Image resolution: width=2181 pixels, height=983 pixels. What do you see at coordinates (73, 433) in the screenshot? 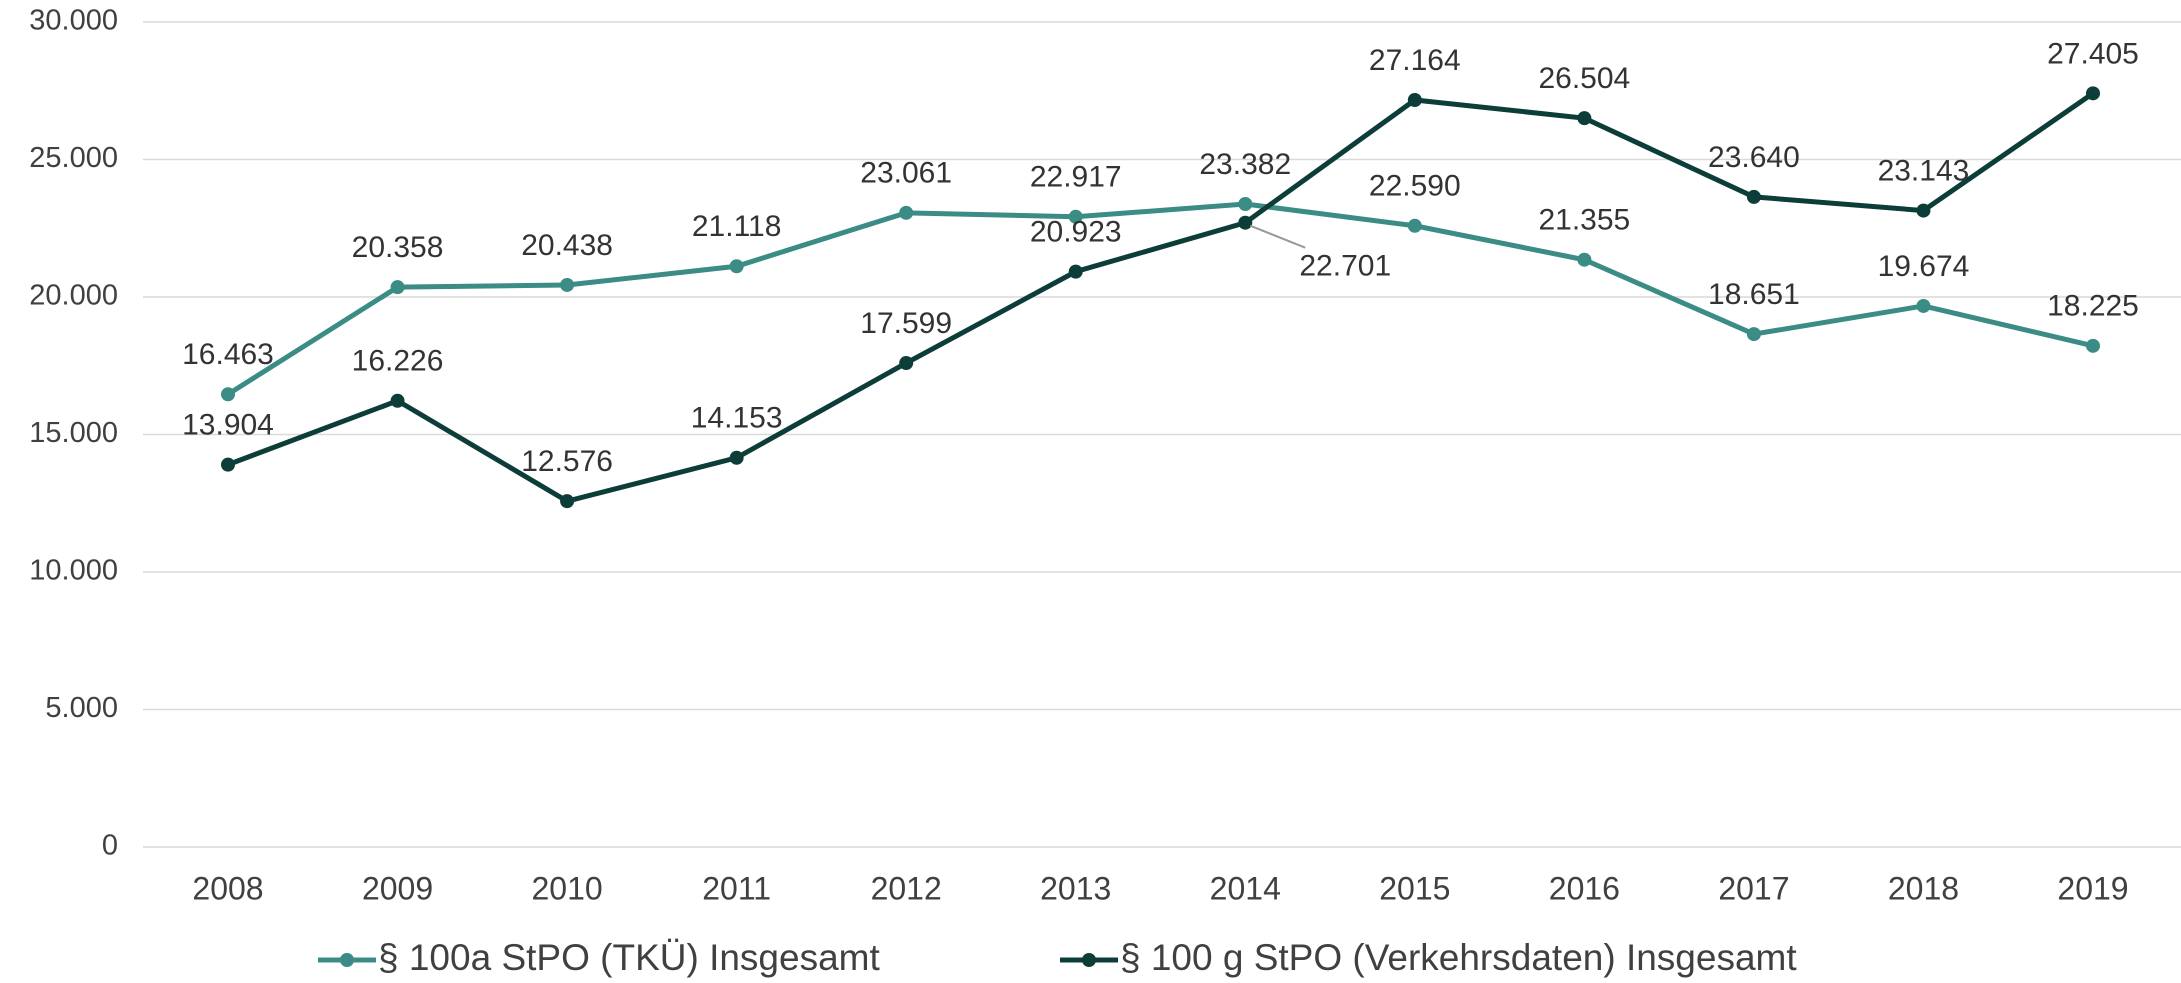
I see `y-tick-label: 15.000` at bounding box center [73, 433].